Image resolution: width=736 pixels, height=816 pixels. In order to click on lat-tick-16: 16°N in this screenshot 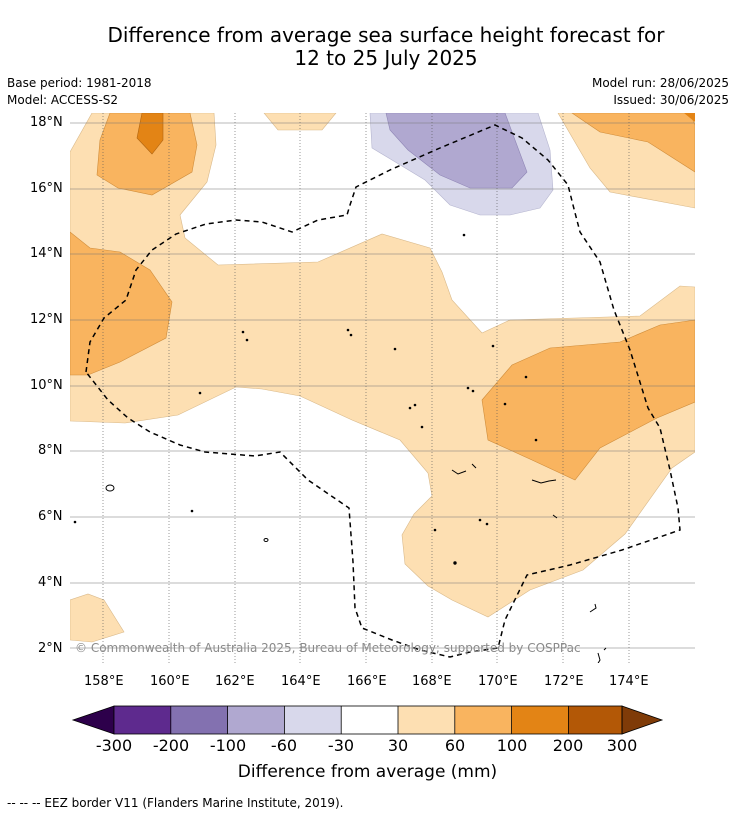, I will do `click(46, 188)`.